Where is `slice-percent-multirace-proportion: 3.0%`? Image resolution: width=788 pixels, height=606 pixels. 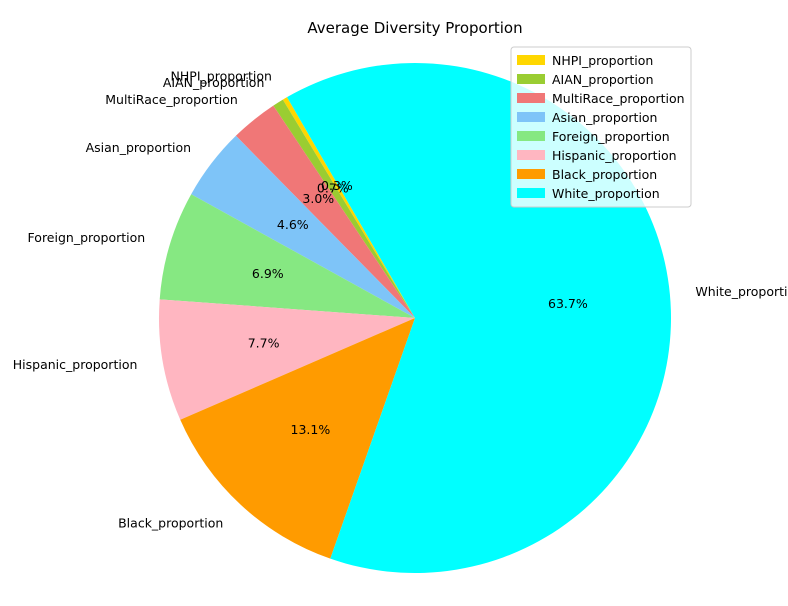 slice-percent-multirace-proportion: 3.0% is located at coordinates (318, 198).